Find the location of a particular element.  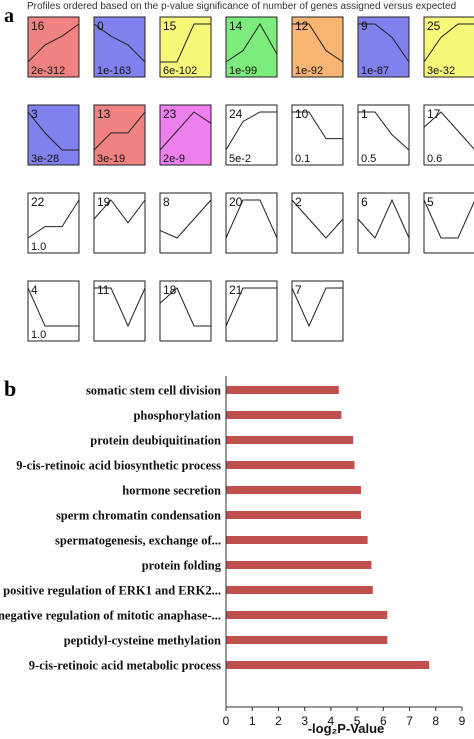

x-tick-label: 6 is located at coordinates (383, 721).